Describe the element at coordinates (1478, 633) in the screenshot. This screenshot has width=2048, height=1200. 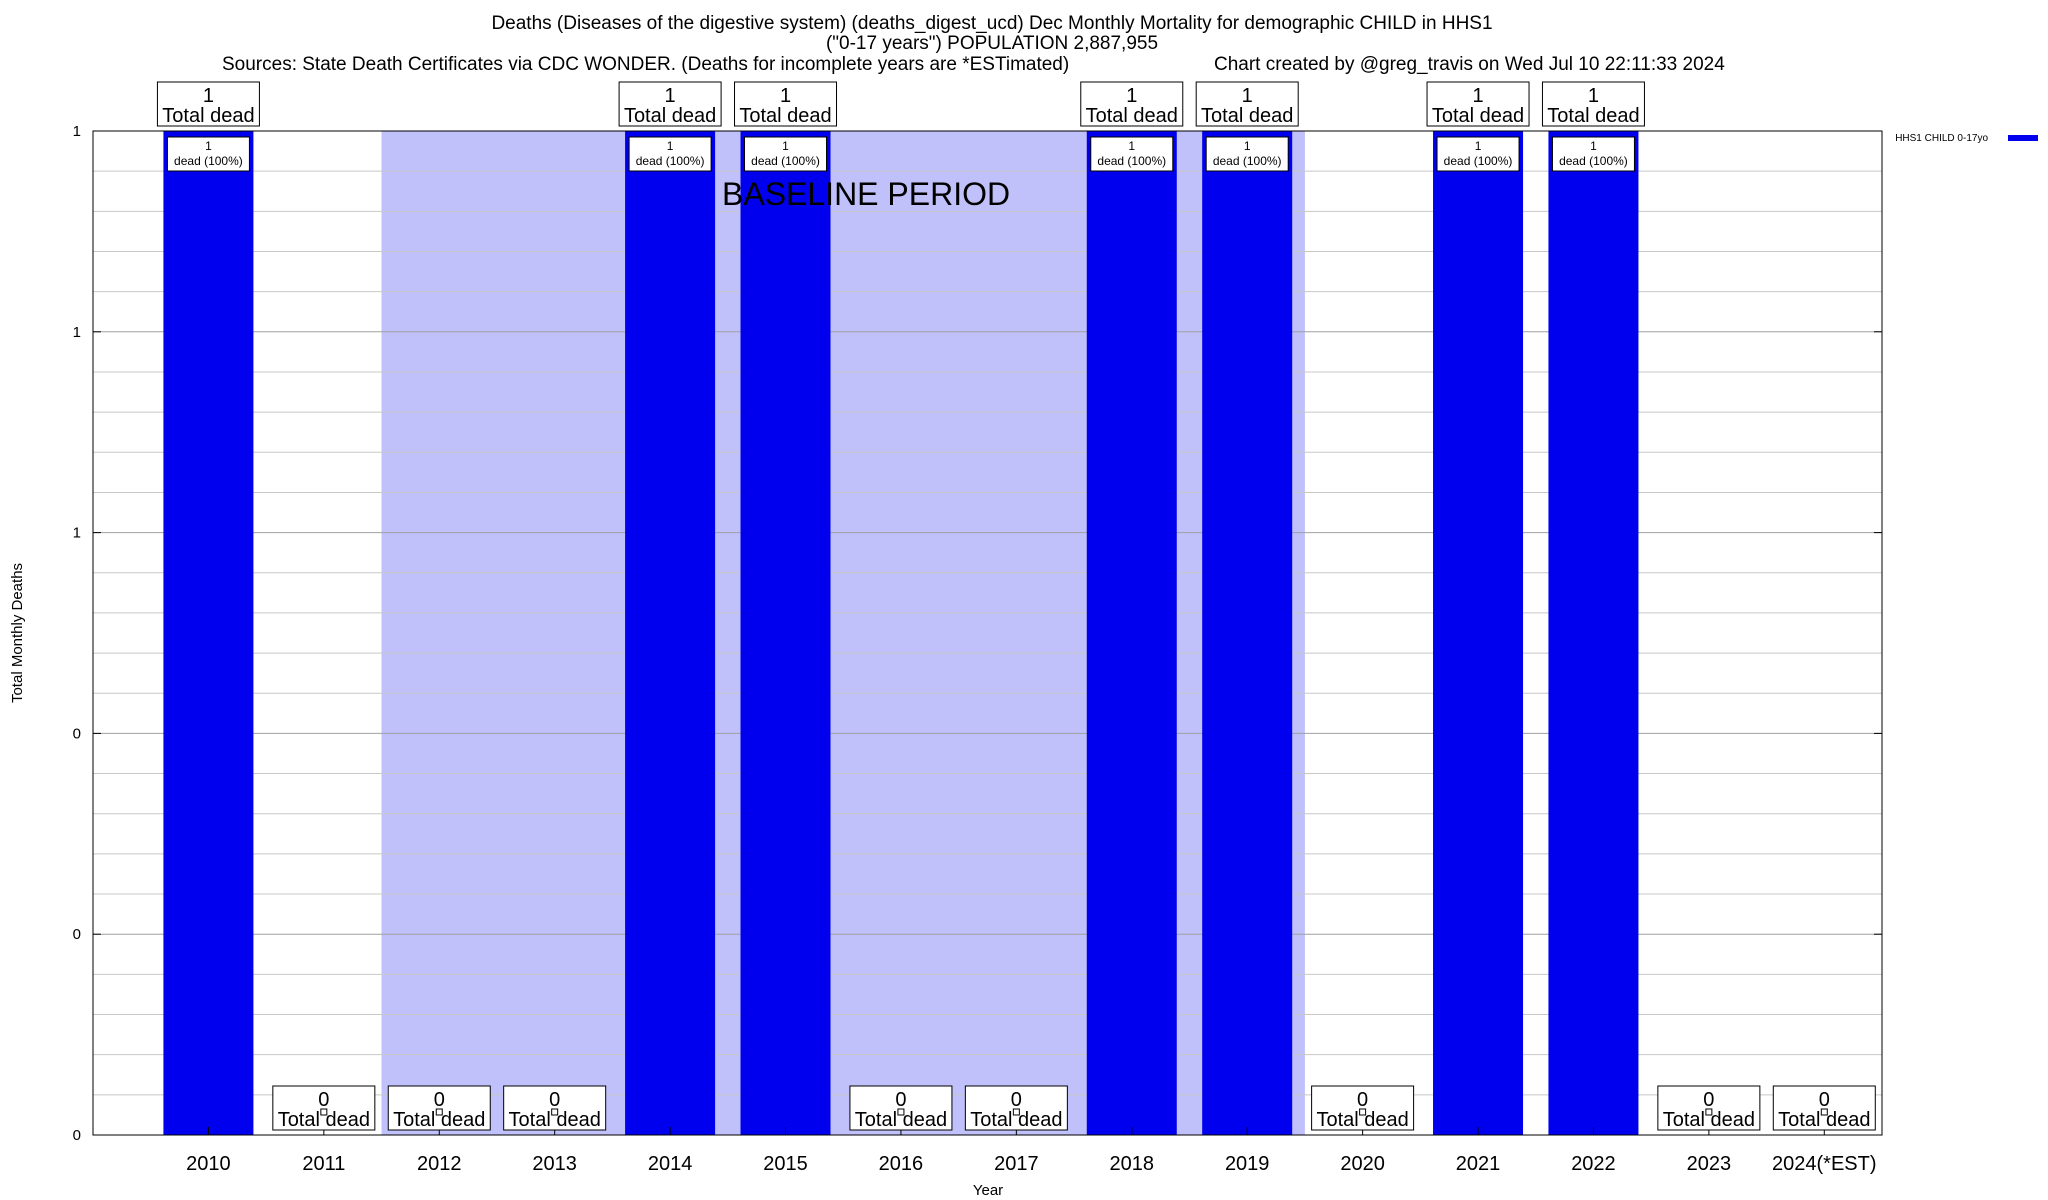
I see `bar-2021` at that location.